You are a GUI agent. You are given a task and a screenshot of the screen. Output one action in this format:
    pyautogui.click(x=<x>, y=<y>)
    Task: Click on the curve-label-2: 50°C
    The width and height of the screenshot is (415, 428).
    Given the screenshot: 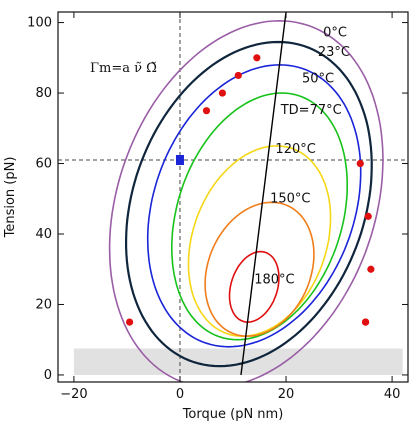 What is the action you would take?
    pyautogui.click(x=318, y=78)
    